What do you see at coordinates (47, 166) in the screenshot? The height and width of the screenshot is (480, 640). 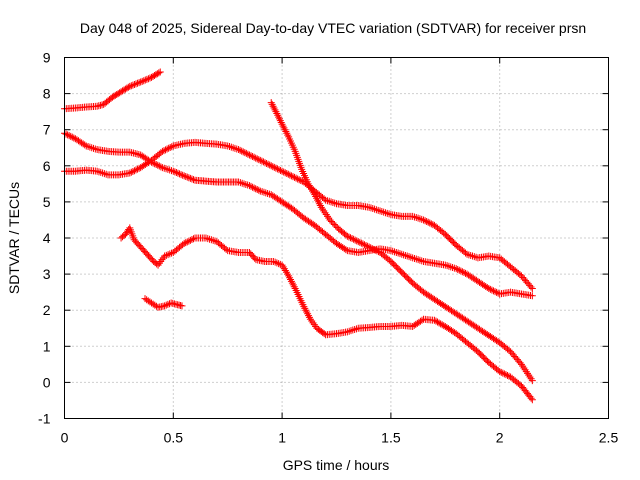 I see `y-tick-label: 6` at bounding box center [47, 166].